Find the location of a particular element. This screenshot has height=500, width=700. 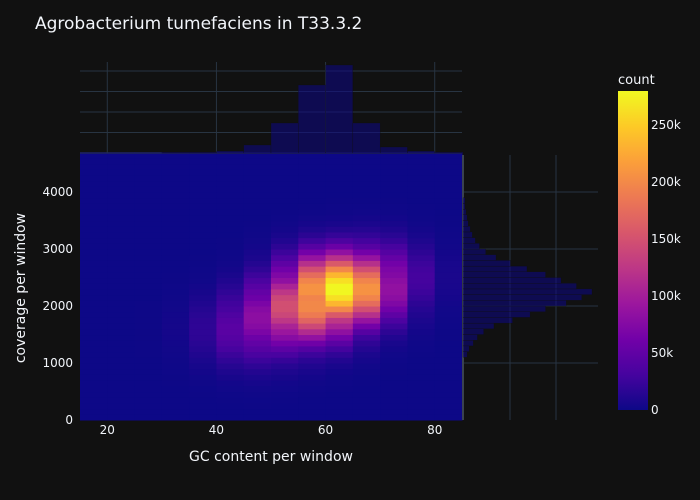

right-marginal-histogram is located at coordinates (527, 277).